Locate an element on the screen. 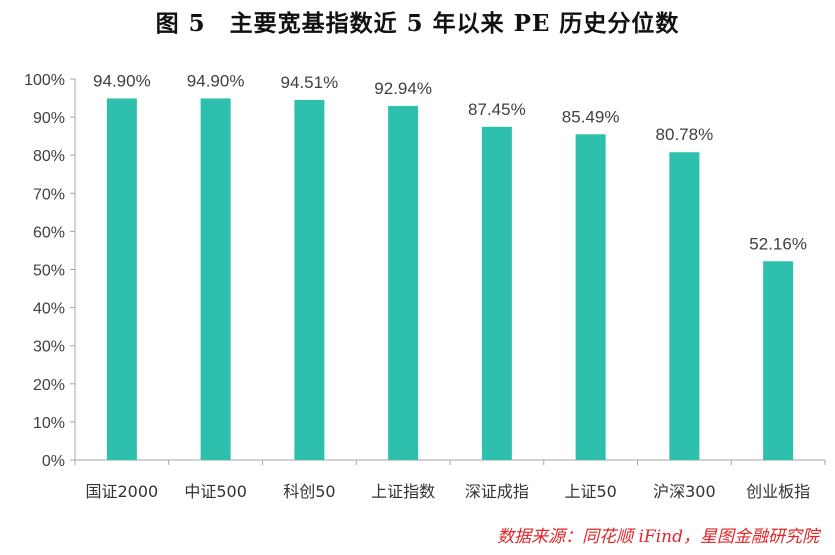  y-tick-label: 50% is located at coordinates (49, 271).